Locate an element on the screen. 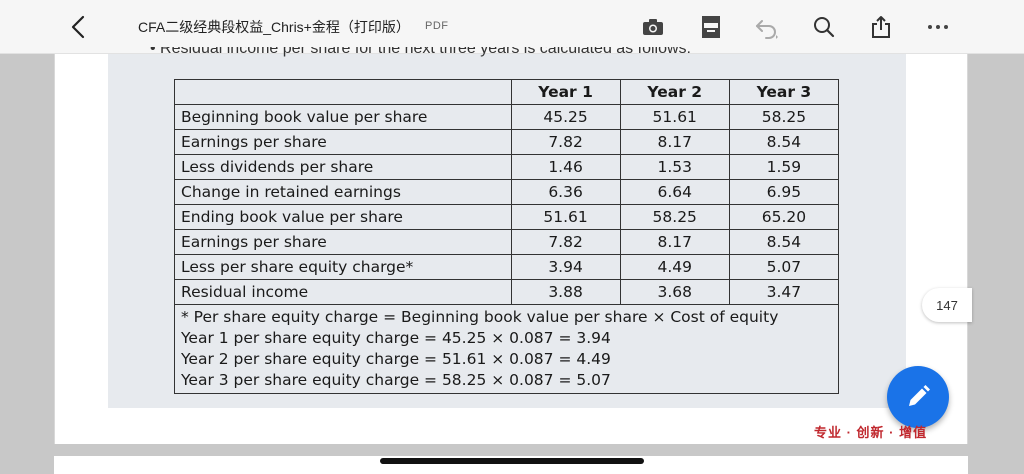 The height and width of the screenshot is (474, 1024). cell-value: 6.64 is located at coordinates (674, 192).